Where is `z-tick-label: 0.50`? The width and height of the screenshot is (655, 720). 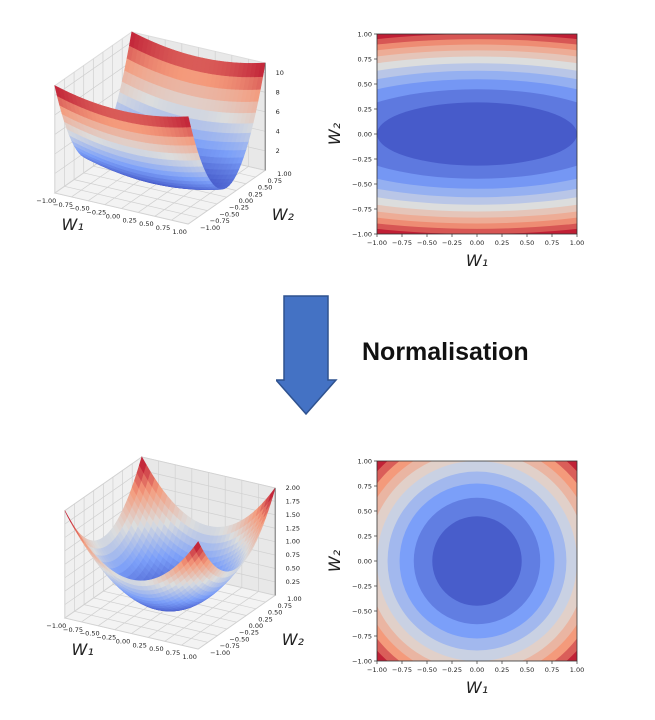 z-tick-label: 0.50 is located at coordinates (293, 569).